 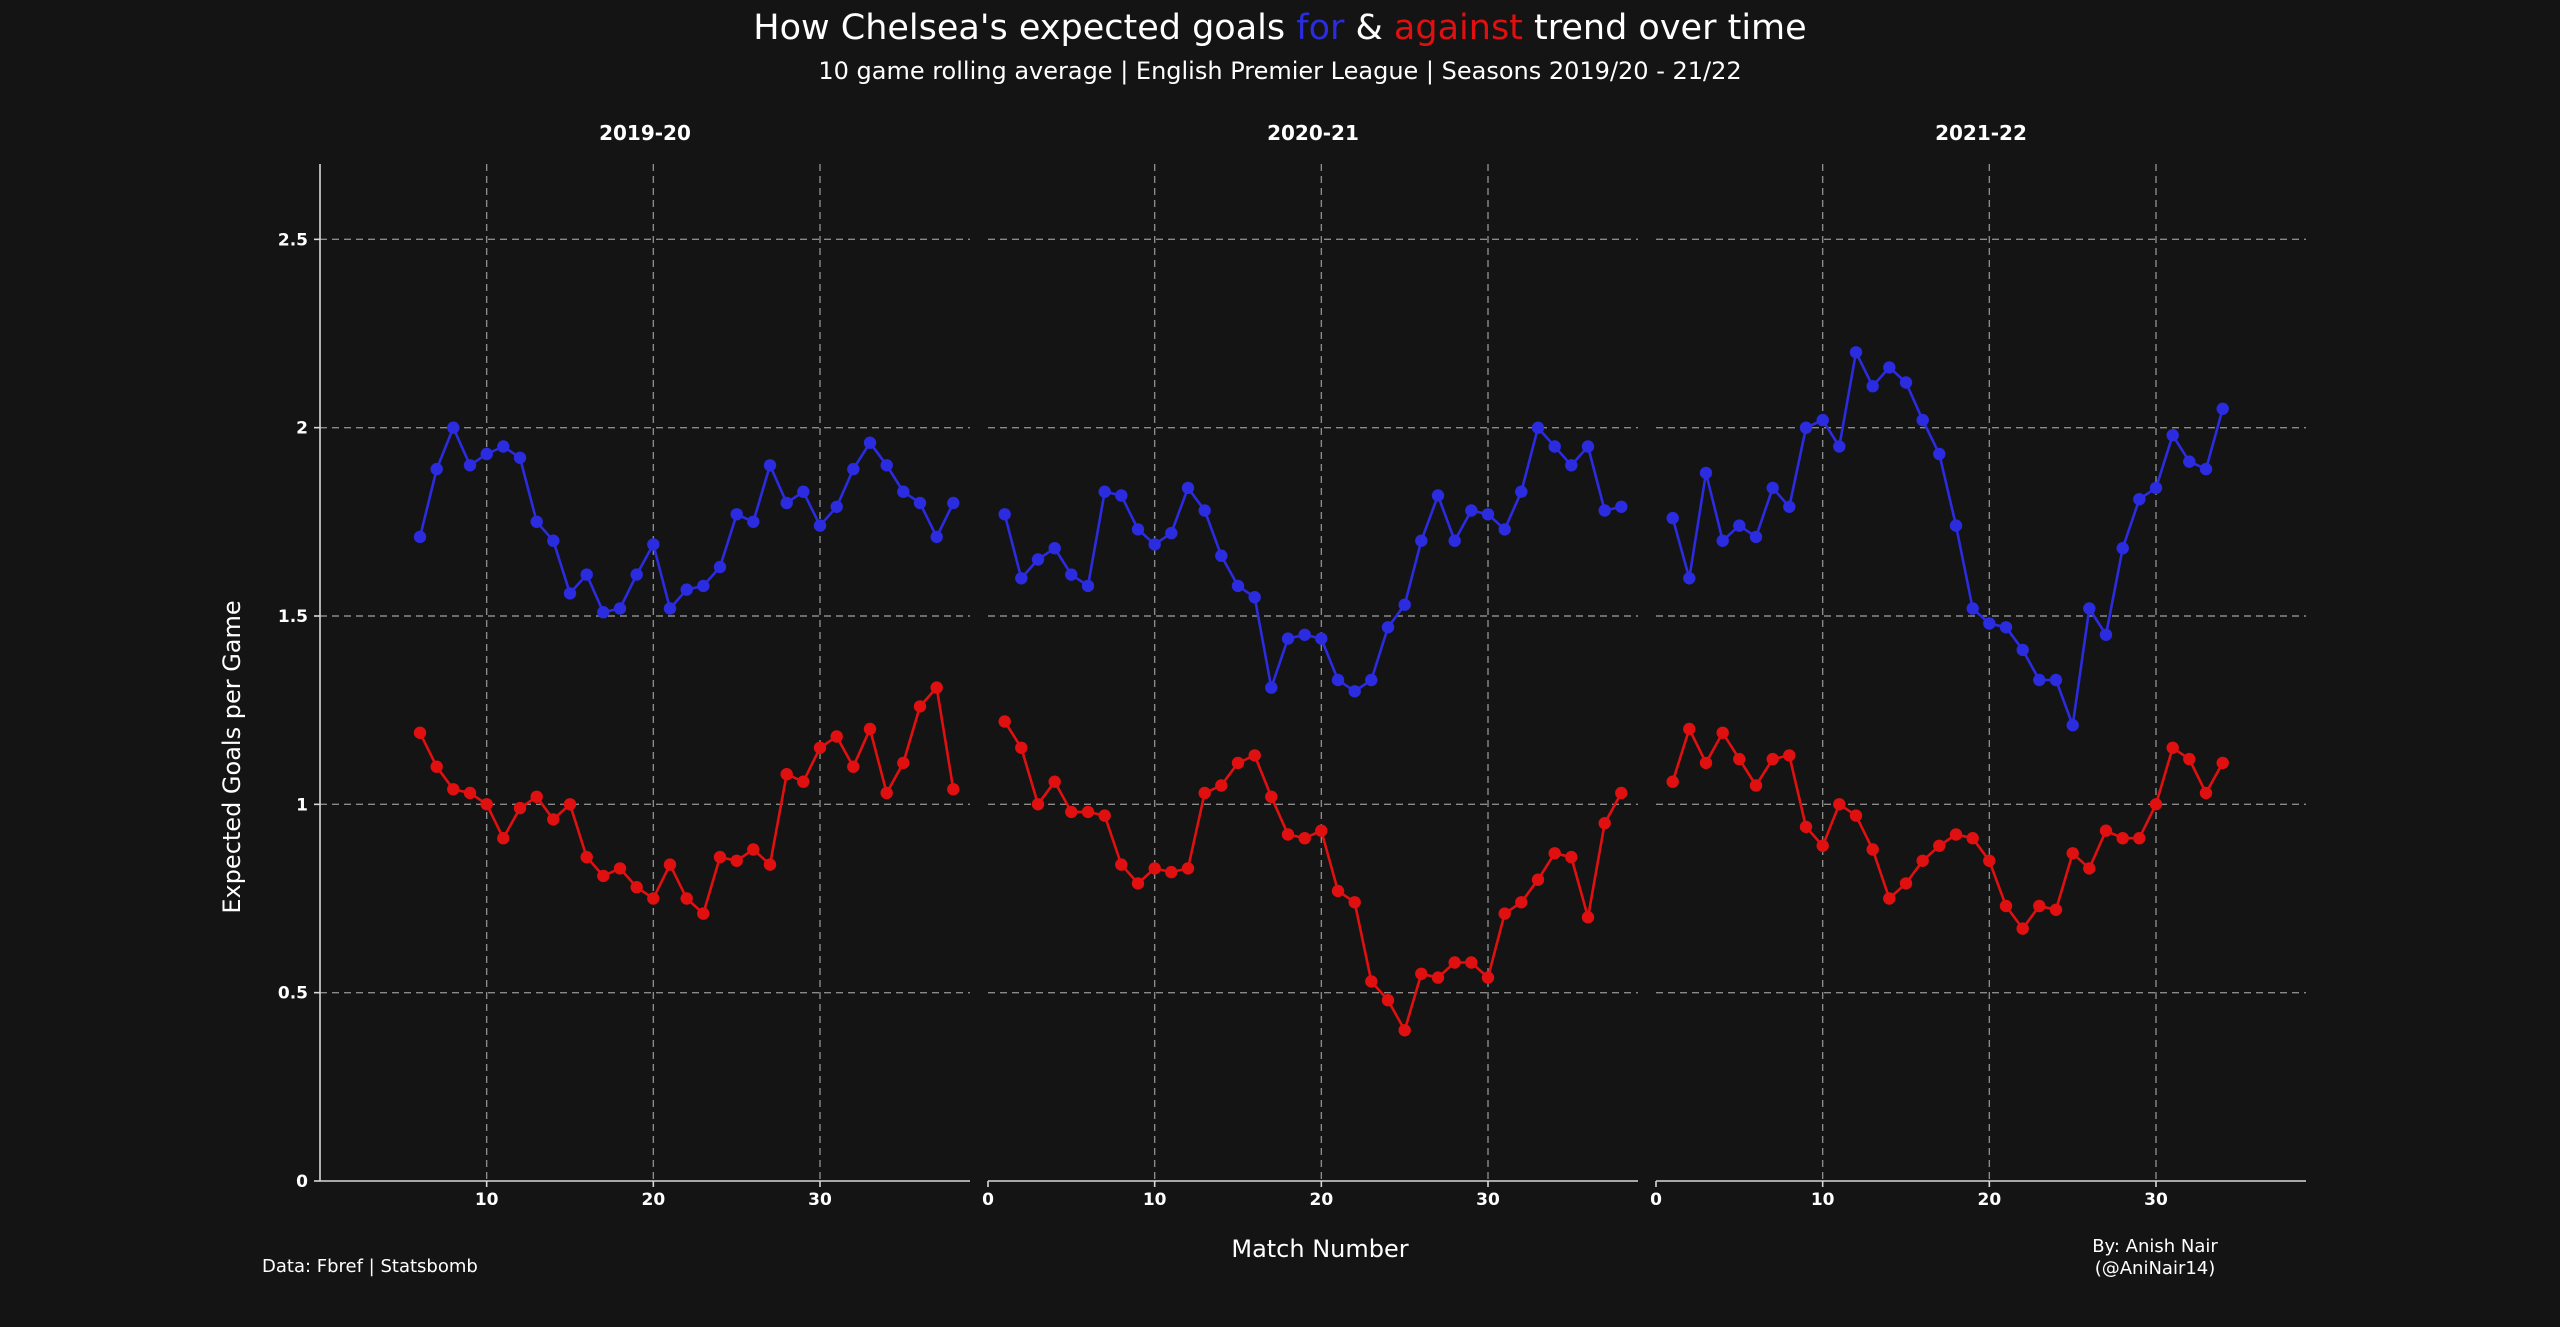 What do you see at coordinates (370, 1266) in the screenshot?
I see `data-source-note: Data: Fbref | Statsbomb` at bounding box center [370, 1266].